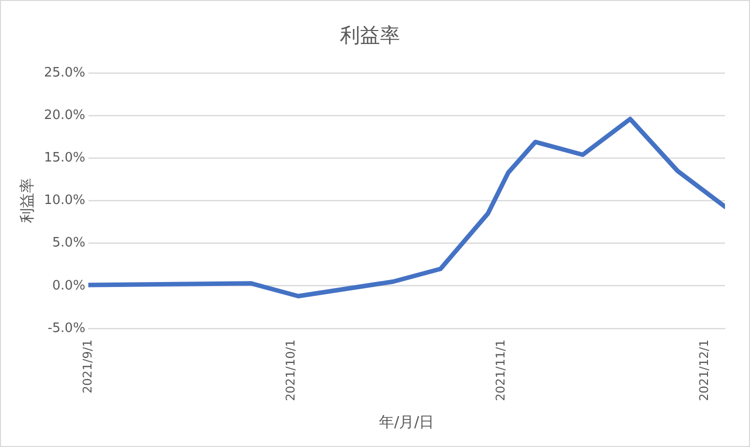  I want to click on x-axis-title: 年/月/日, so click(406, 421).